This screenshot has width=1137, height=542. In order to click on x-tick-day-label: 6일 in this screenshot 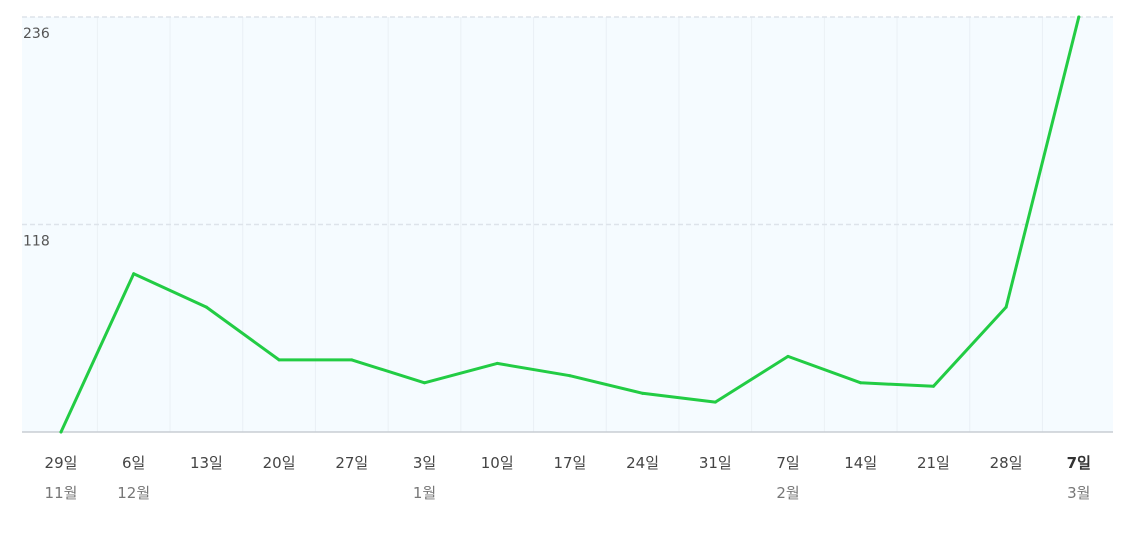, I will do `click(133, 463)`.